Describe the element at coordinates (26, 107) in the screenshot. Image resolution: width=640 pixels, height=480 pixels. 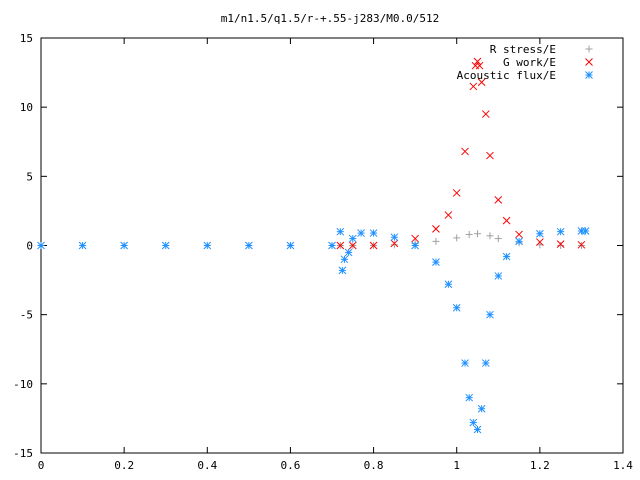
I see `y-tick-label: 10` at that location.